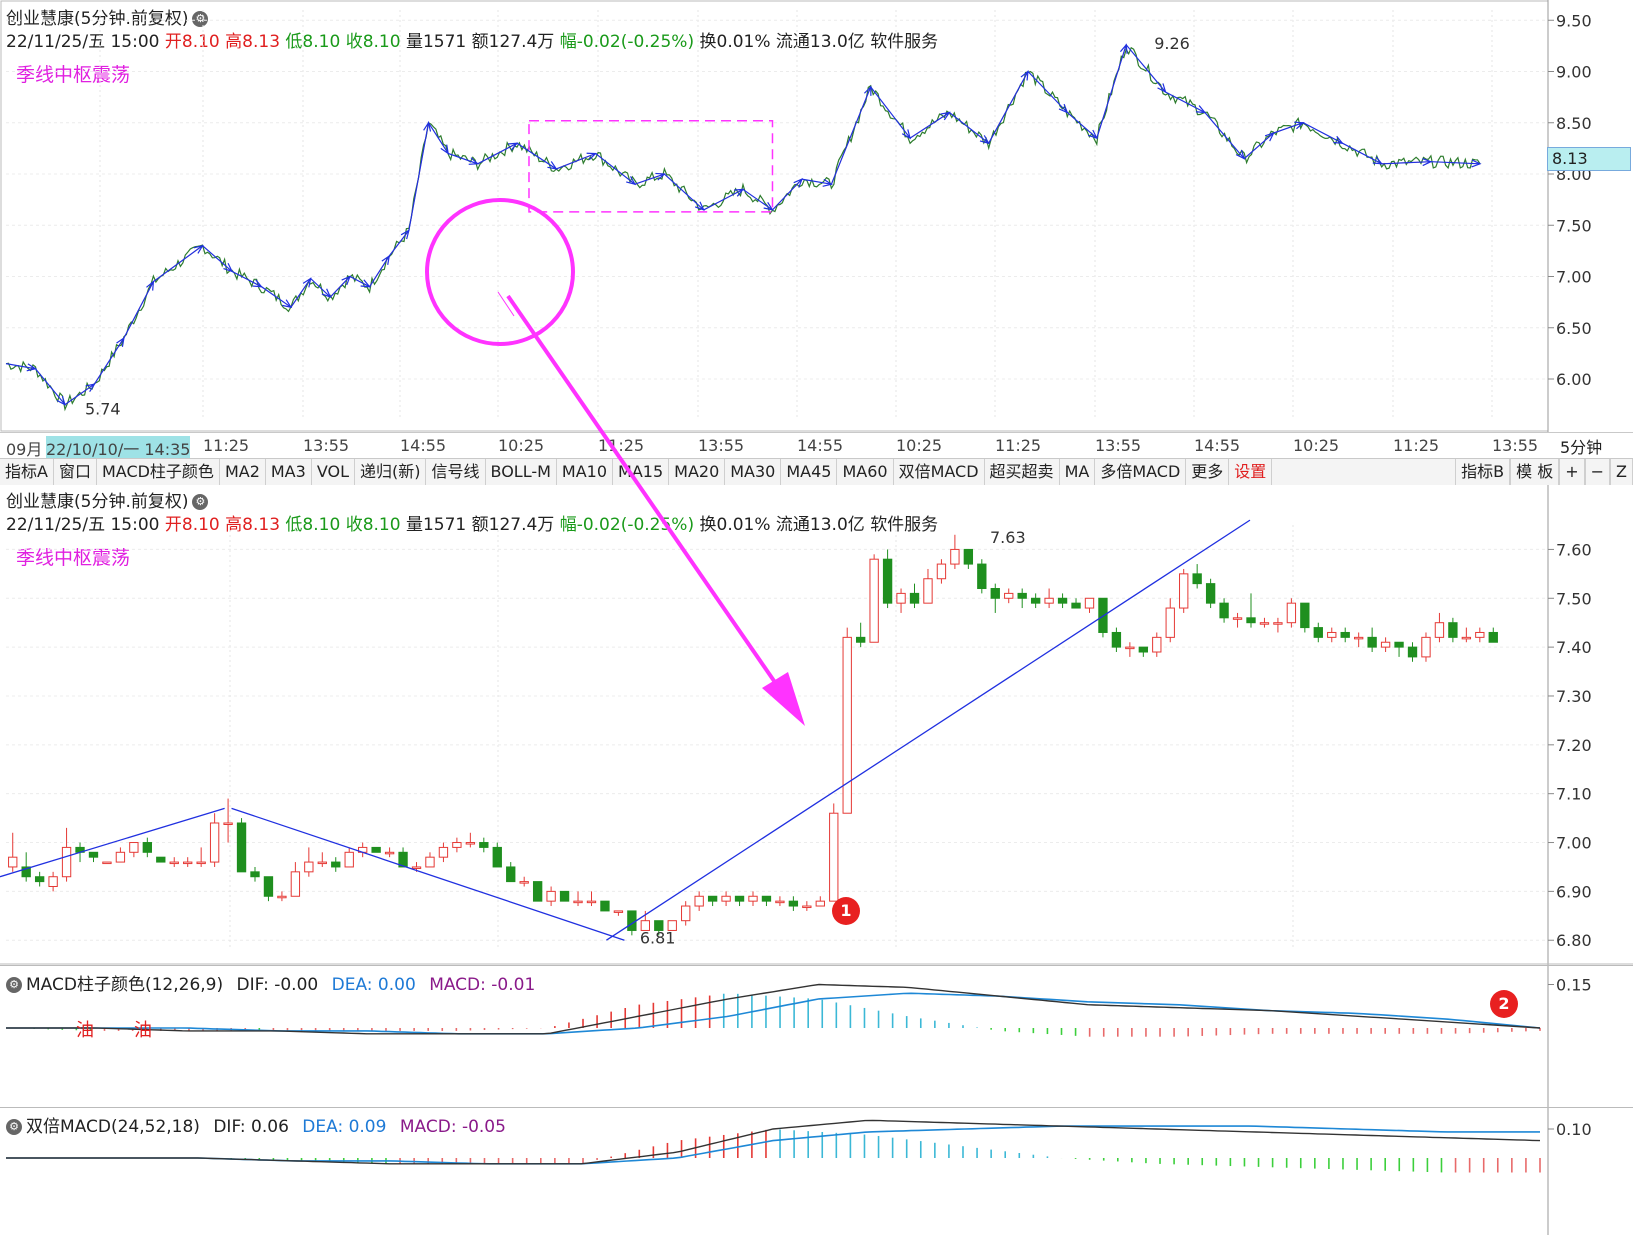  I want to click on toolbar-item: 双倍MACD, so click(939, 472).